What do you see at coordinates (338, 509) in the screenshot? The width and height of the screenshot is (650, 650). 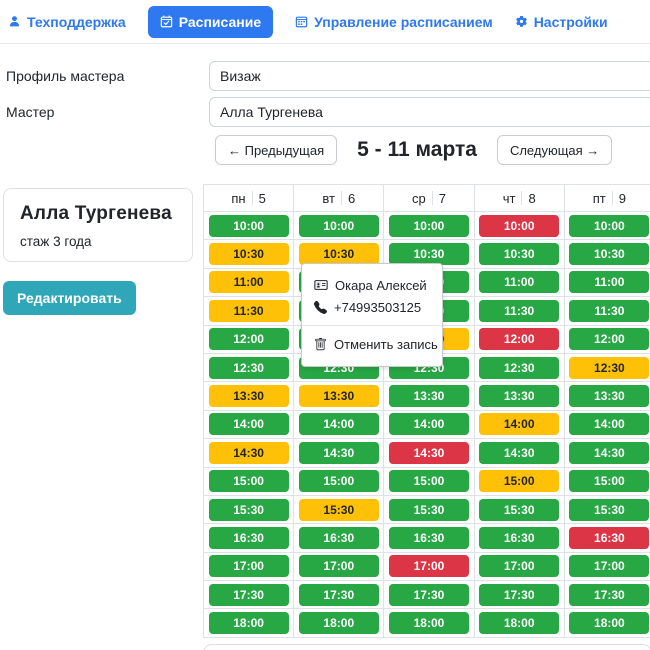 I see `slot-button-вт-15:30: 15:30` at bounding box center [338, 509].